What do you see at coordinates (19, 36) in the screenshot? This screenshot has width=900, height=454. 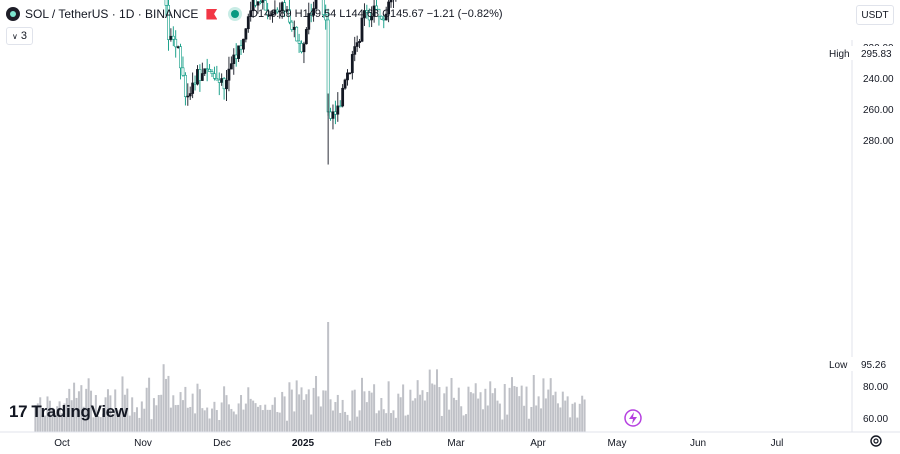 I see `indicator-toggle-button: ∨ 3` at bounding box center [19, 36].